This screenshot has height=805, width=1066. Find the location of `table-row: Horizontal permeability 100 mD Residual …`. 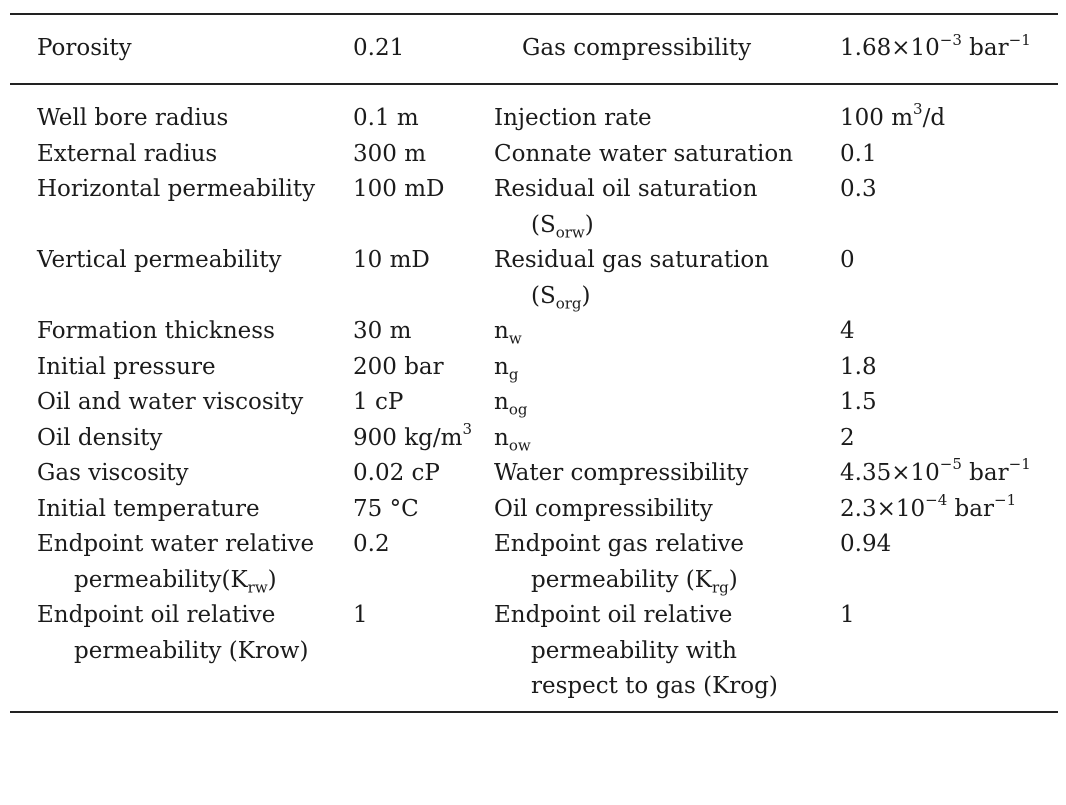

table-row: Horizontal permeability 100 mD Residual … is located at coordinates (534, 207).